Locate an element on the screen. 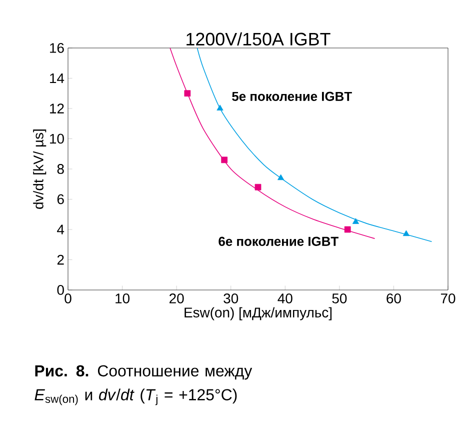  y-tick-label: 12 is located at coordinates (57, 109).